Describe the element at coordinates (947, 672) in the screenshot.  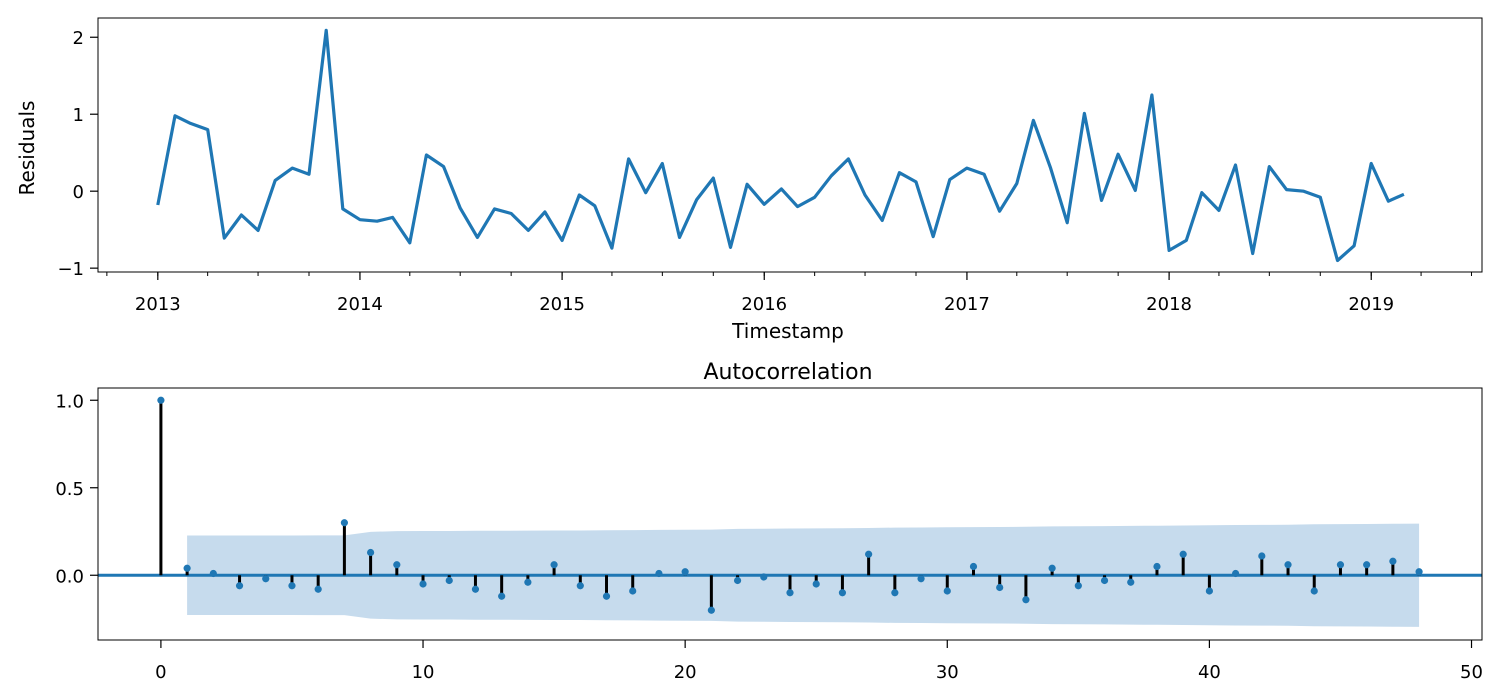
I see `acf-x-tick-label: 30` at that location.